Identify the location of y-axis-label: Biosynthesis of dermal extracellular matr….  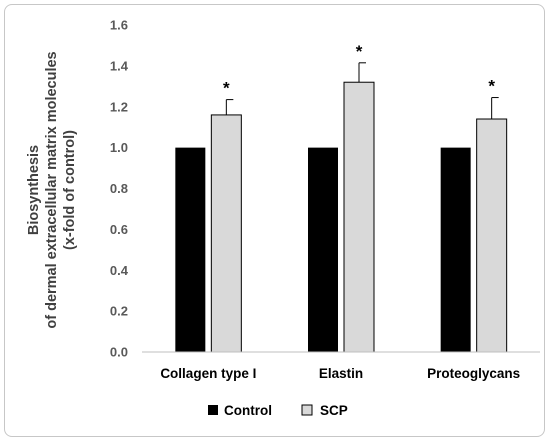
(52, 189).